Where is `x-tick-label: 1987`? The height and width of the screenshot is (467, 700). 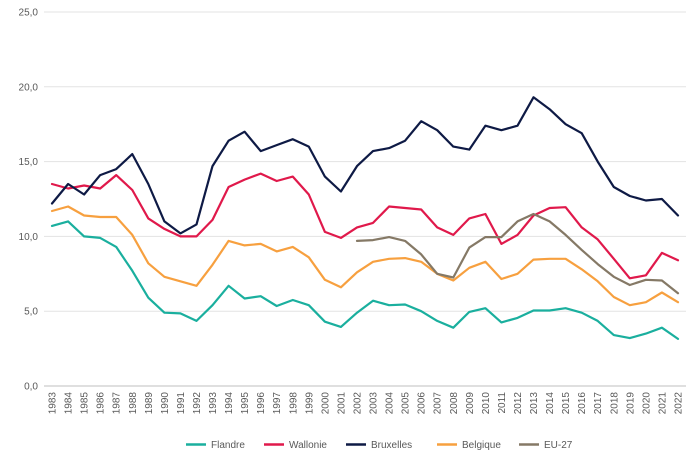
x-tick-label: 1987 is located at coordinates (117, 403).